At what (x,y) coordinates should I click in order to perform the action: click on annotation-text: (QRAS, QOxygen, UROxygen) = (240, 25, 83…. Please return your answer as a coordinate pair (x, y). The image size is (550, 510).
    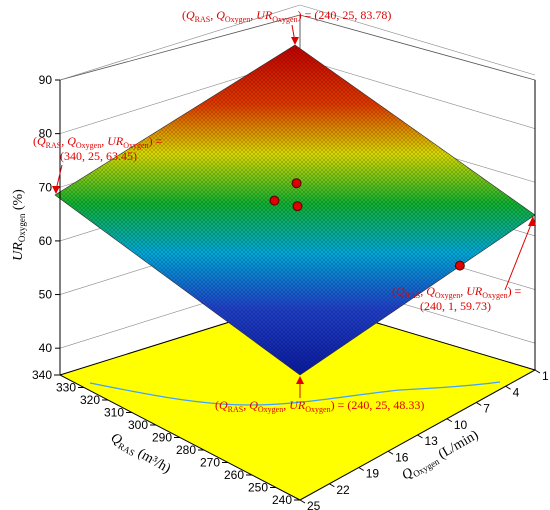
    Looking at the image, I should click on (286, 16).